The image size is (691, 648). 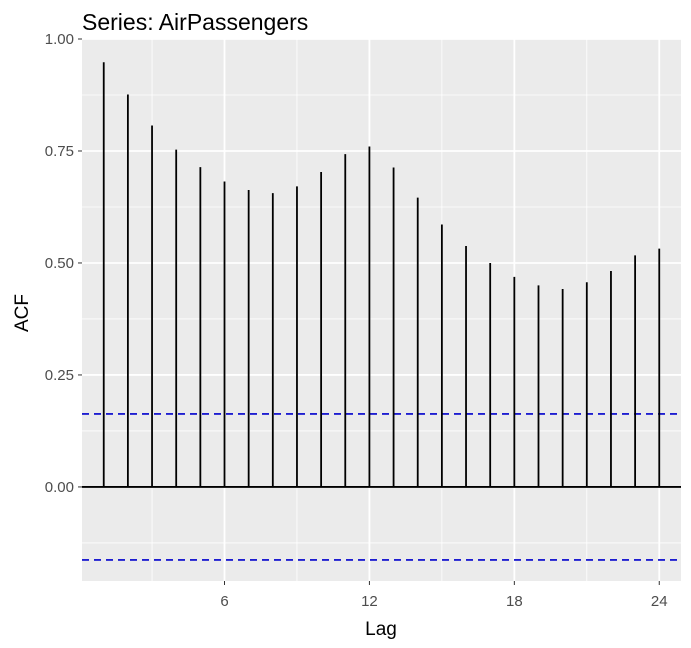 What do you see at coordinates (59, 375) in the screenshot?
I see `y-tick-label: 0.25` at bounding box center [59, 375].